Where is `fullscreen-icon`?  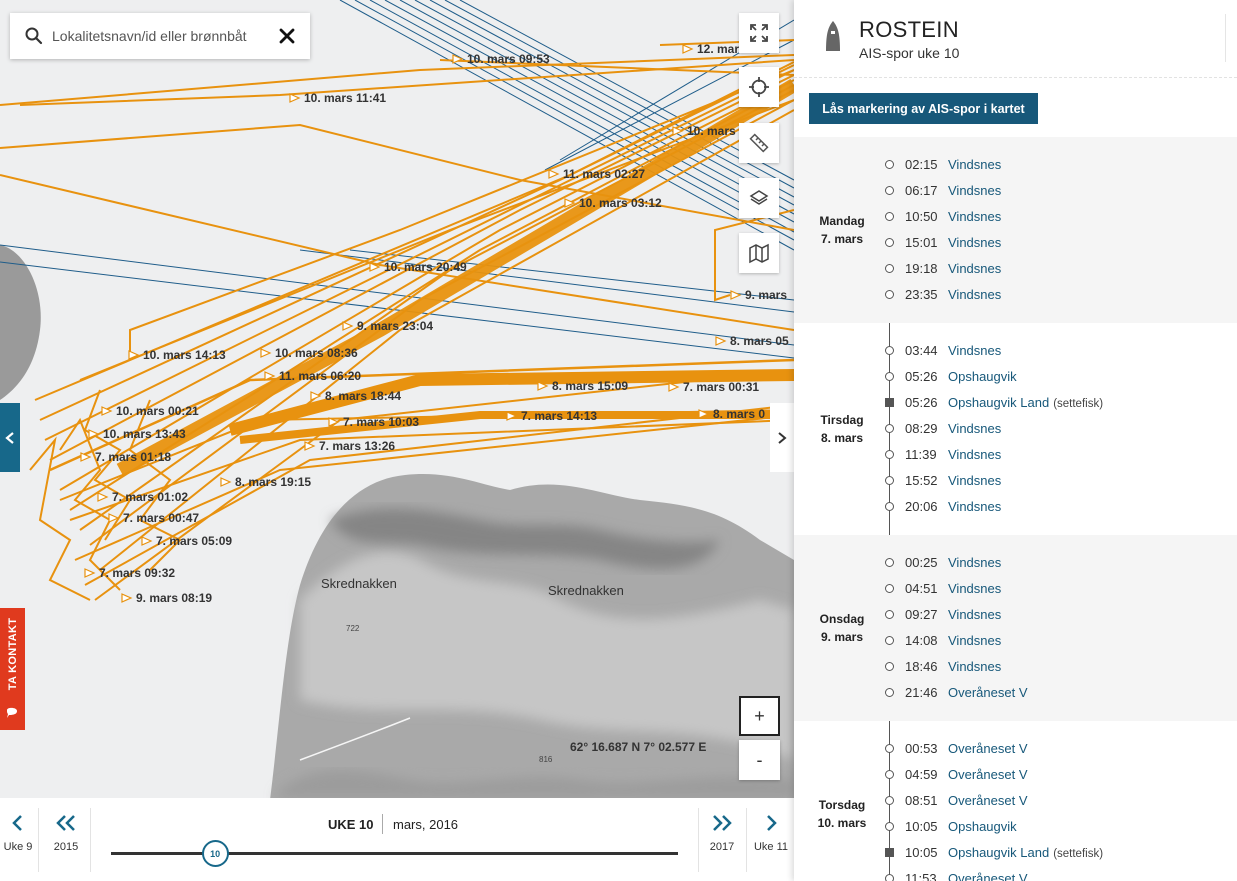
fullscreen-icon is located at coordinates (759, 33).